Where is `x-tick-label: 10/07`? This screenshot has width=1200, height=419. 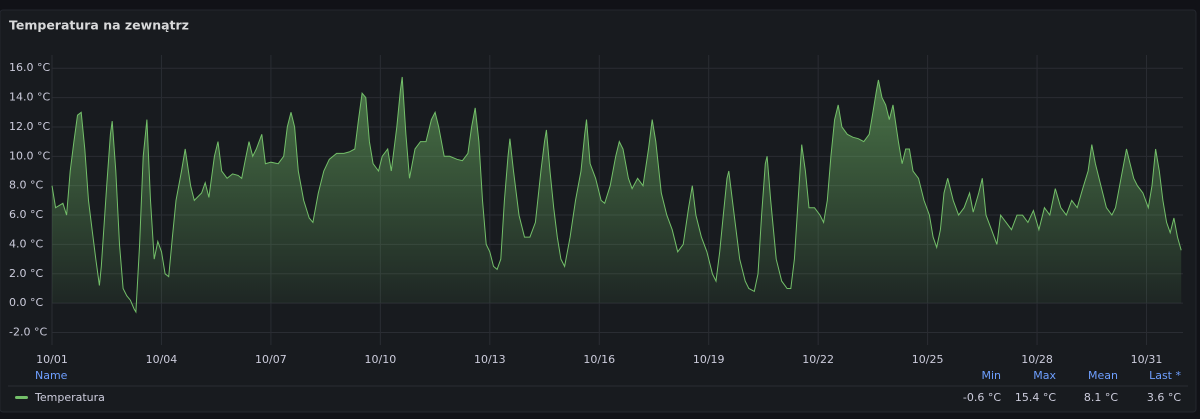
x-tick-label: 10/07 is located at coordinates (271, 359).